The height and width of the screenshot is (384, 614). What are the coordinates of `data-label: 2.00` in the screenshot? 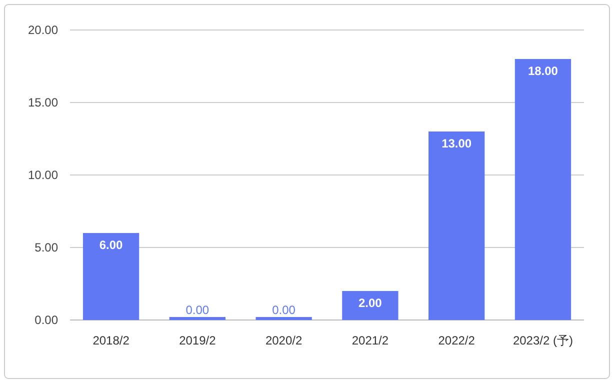 It's located at (370, 303).